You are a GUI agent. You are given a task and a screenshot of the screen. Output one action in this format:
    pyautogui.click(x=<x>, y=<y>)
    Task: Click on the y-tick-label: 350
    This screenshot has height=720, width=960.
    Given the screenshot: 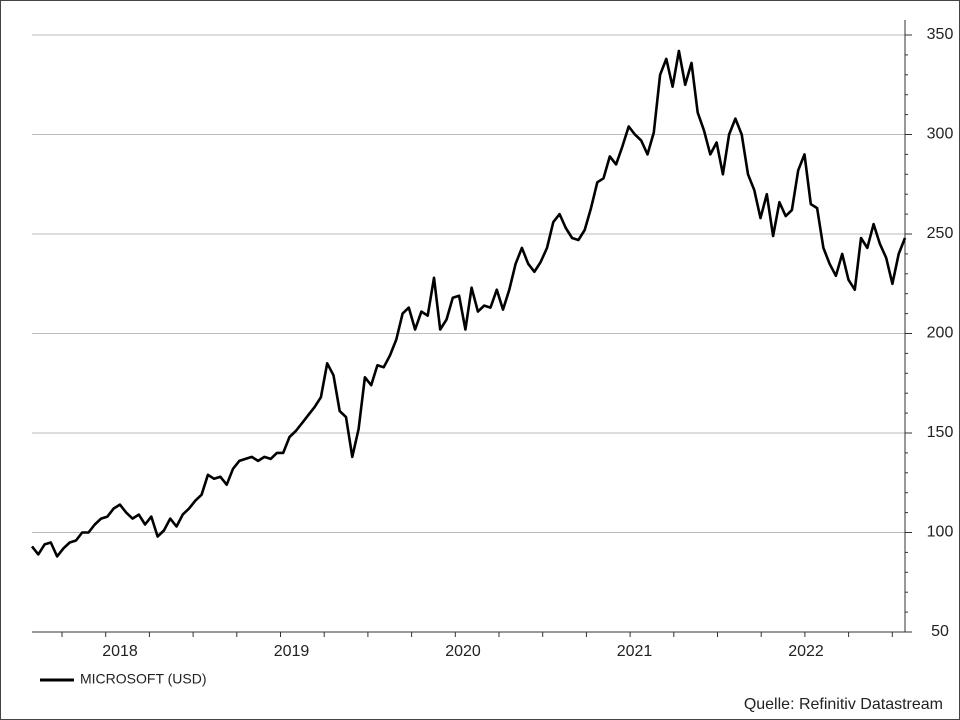 What is the action you would take?
    pyautogui.click(x=940, y=34)
    